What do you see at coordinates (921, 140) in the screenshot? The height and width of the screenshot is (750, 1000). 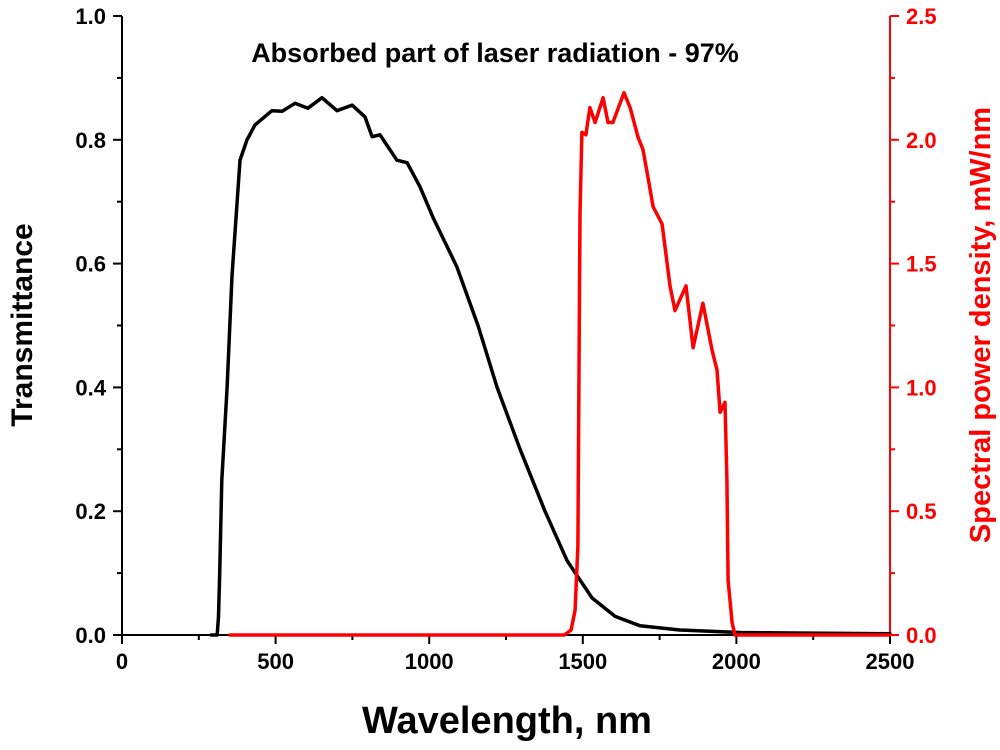 I see `y2-tick-label: 2.0` at bounding box center [921, 140].